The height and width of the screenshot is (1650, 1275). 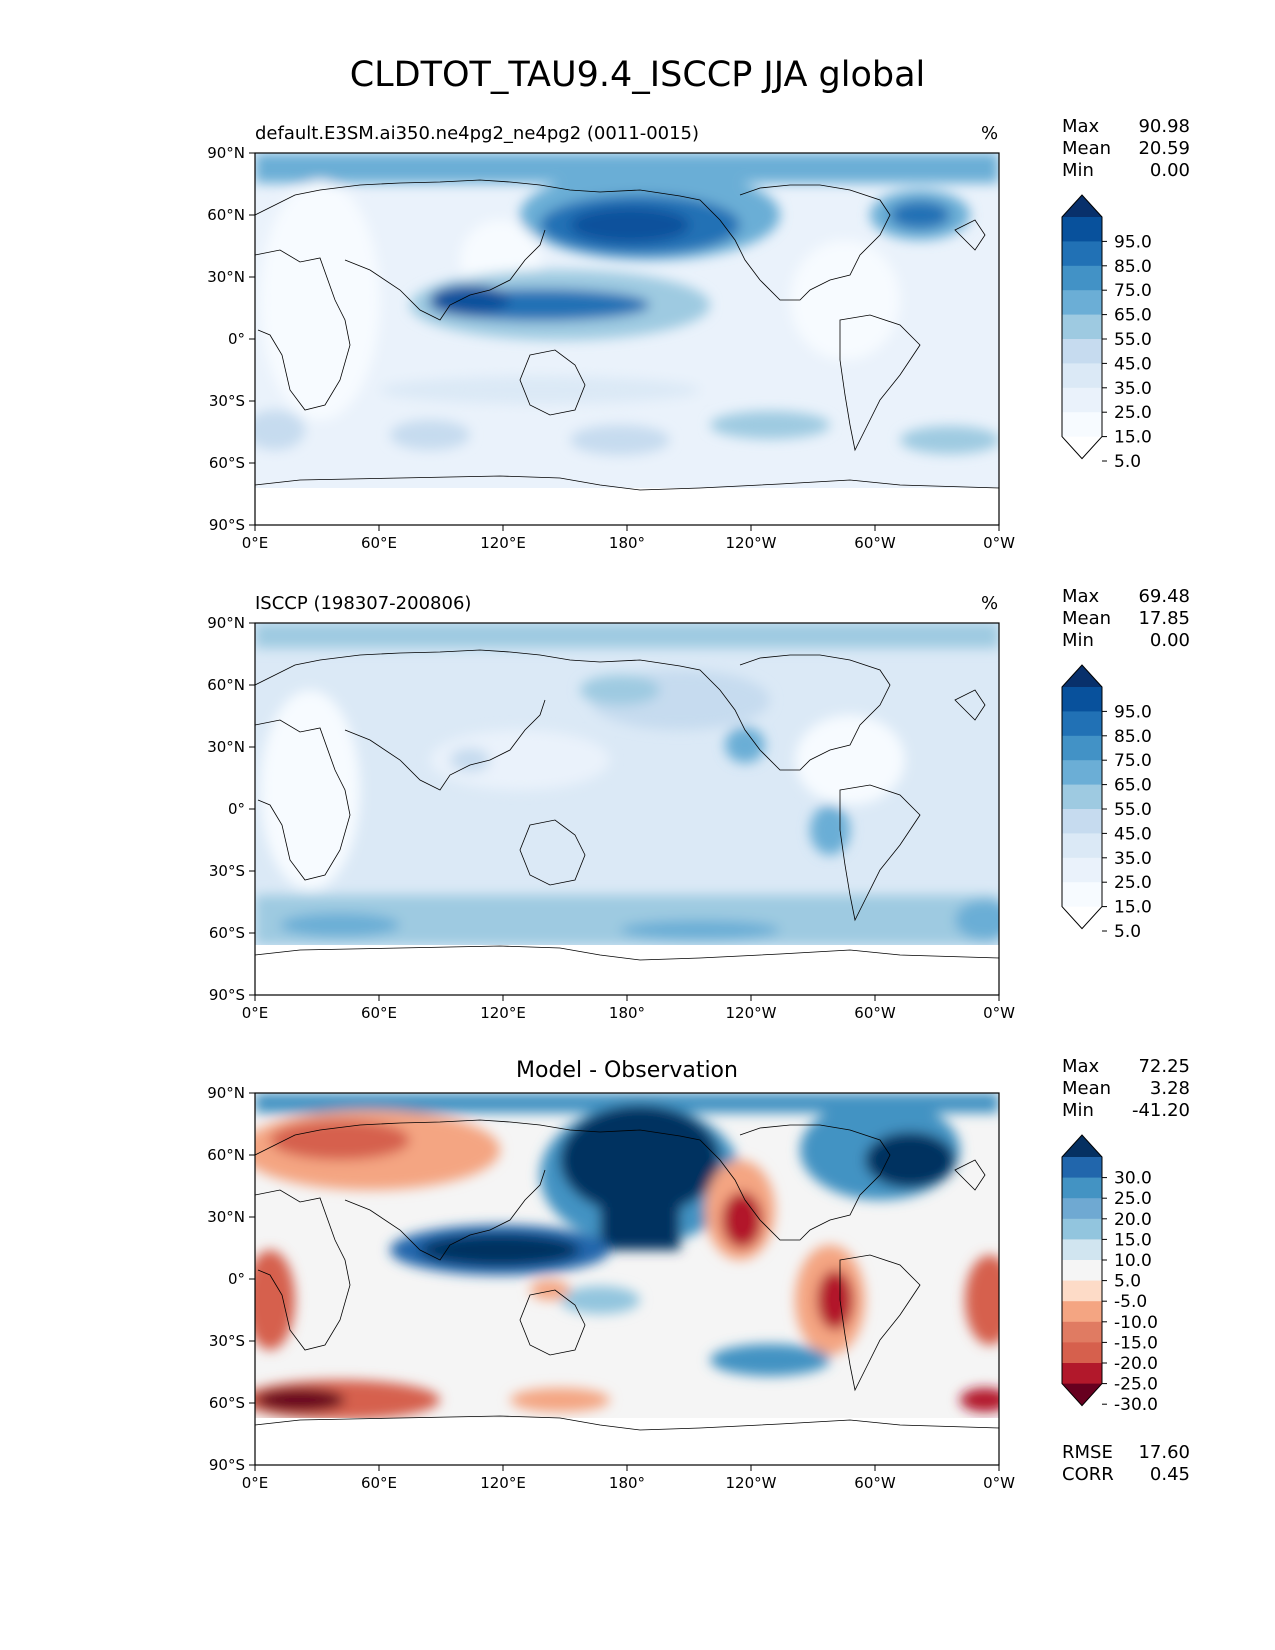 What do you see at coordinates (1136, 1385) in the screenshot?
I see `colorbar-tick-label: -25.0` at bounding box center [1136, 1385].